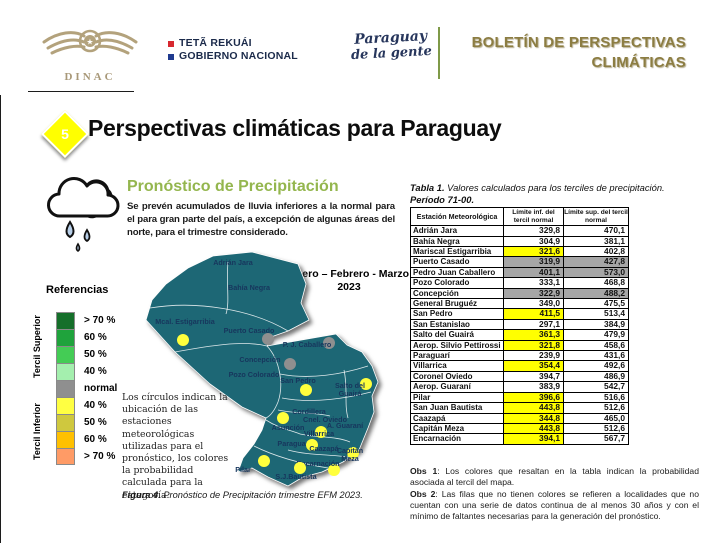 The height and width of the screenshot is (543, 701). Describe the element at coordinates (596, 293) in the screenshot. I see `table-cell: 488,2` at that location.